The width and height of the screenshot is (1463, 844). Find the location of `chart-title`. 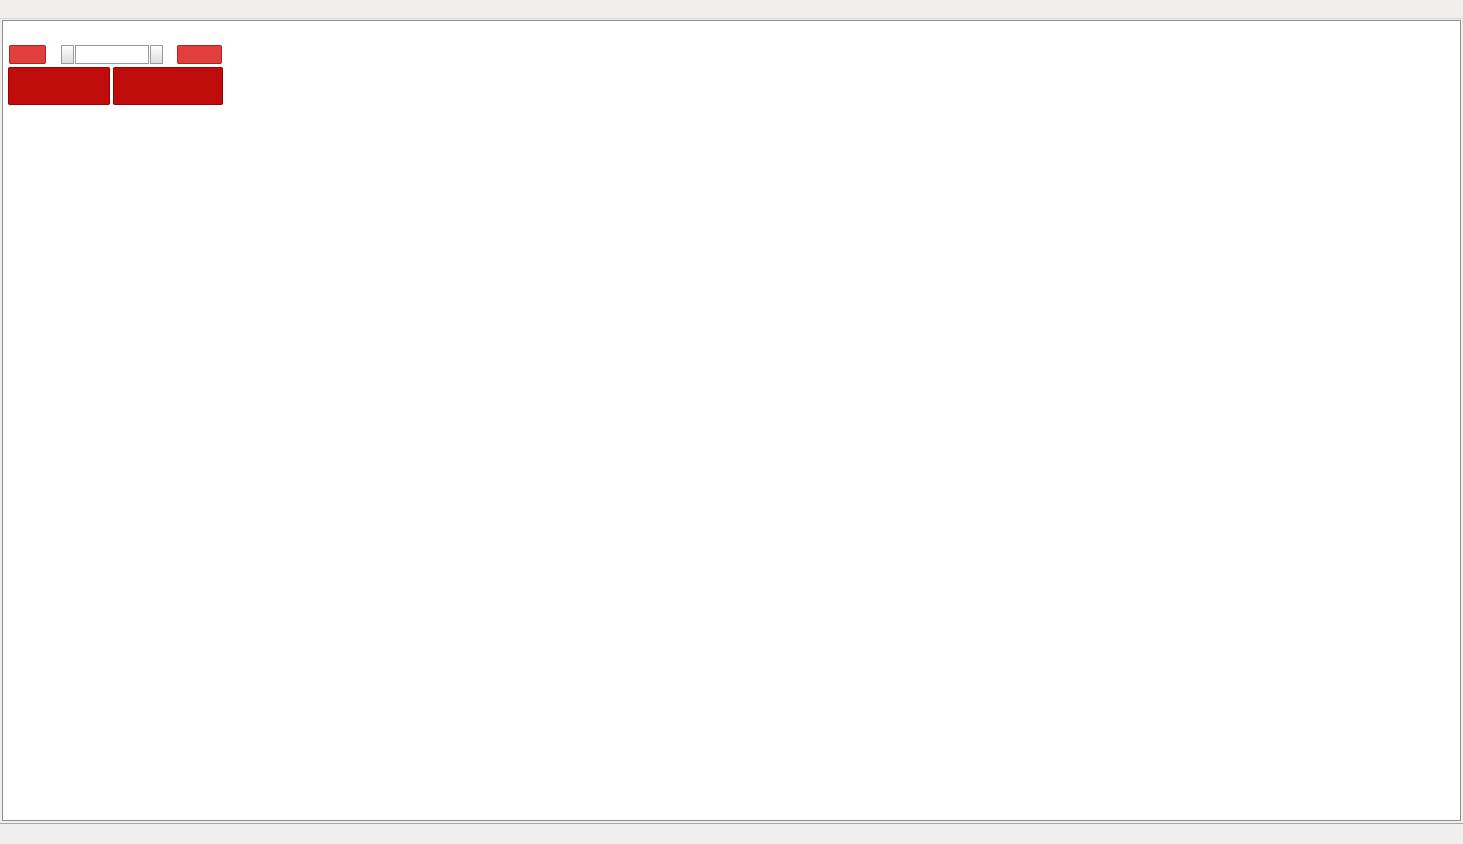

chart-title is located at coordinates (15, 33).